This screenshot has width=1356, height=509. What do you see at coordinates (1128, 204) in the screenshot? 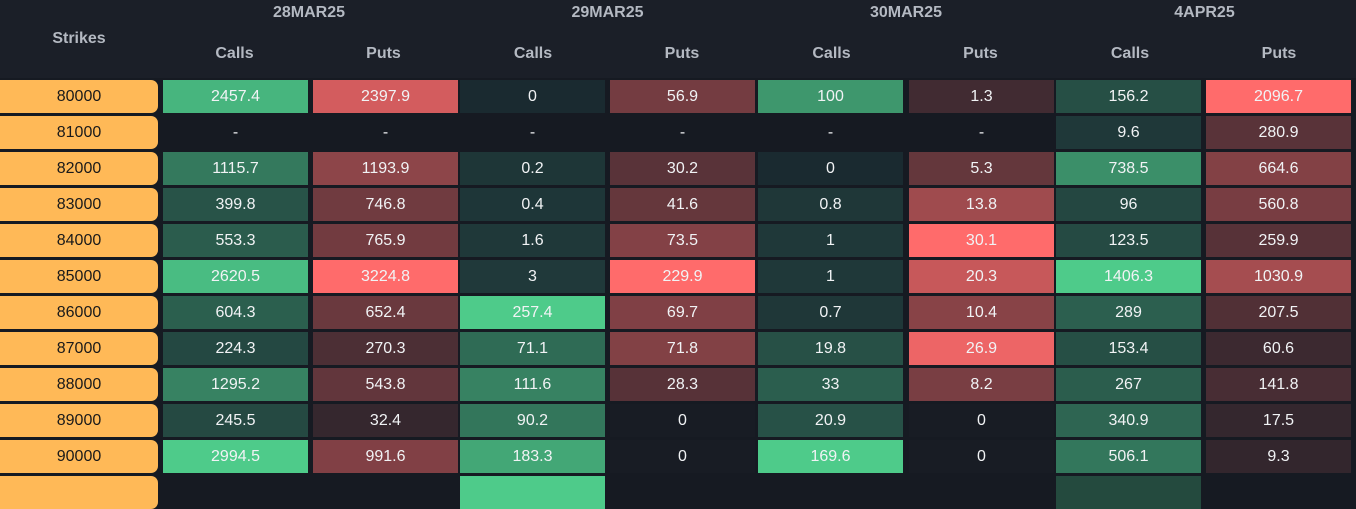
I see `call-oi-cell: 96` at bounding box center [1128, 204].